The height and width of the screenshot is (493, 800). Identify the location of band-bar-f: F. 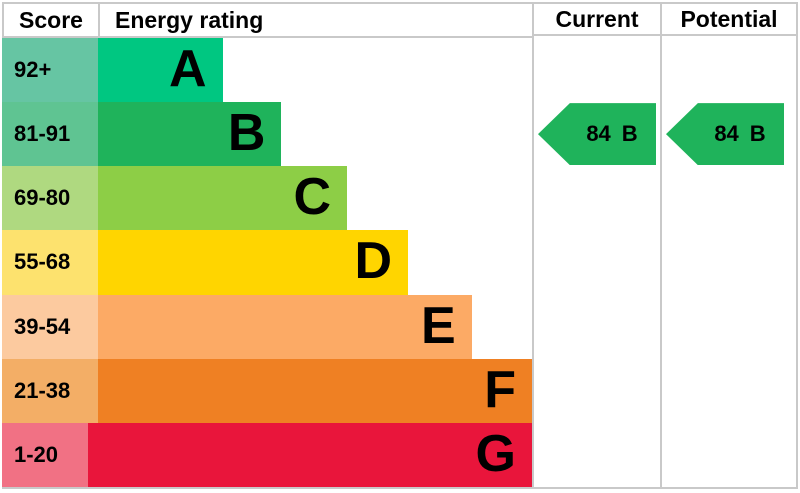
(314, 390).